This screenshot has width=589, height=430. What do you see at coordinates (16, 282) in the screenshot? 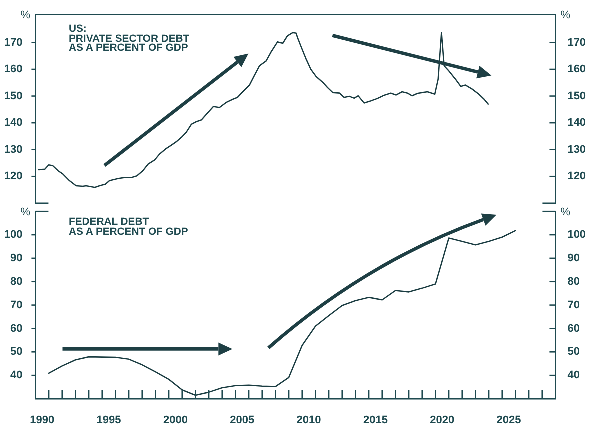
I see `y-tick-label: 80` at bounding box center [16, 282].